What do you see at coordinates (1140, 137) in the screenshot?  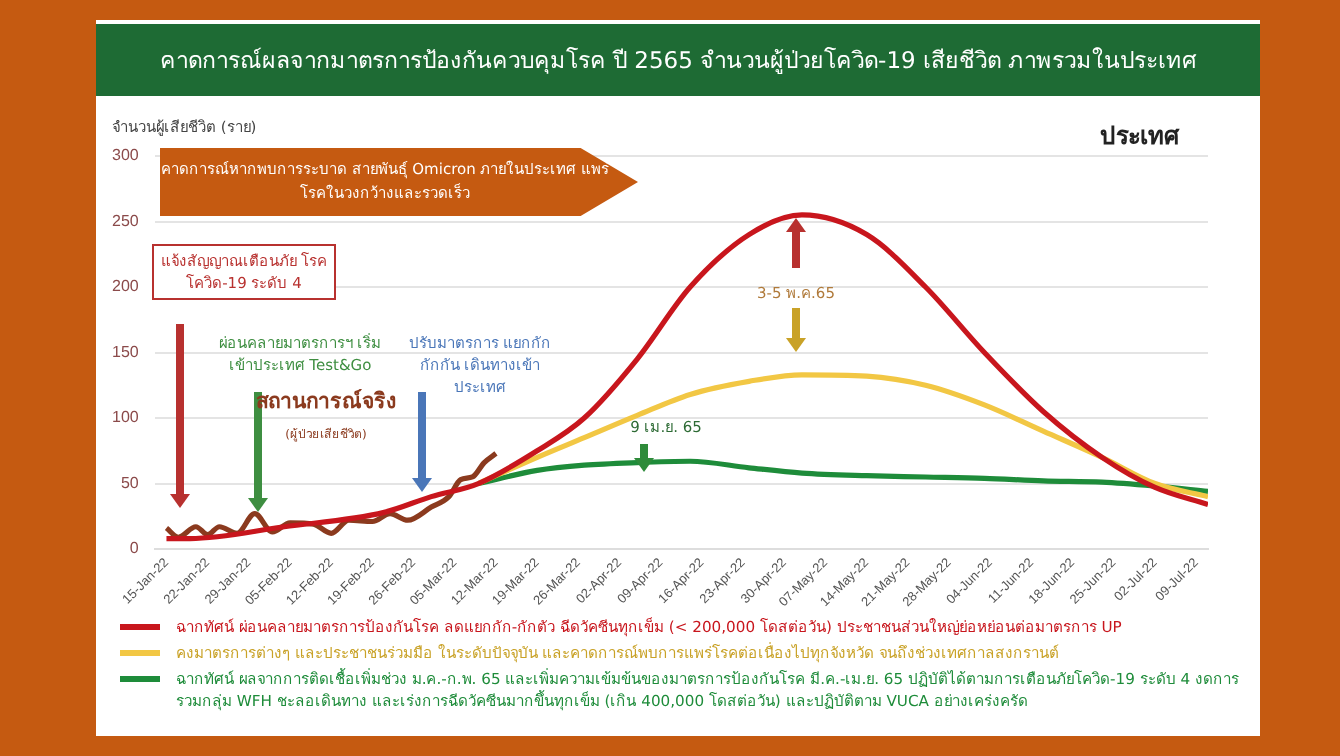 I see `text: ประเทศ` at bounding box center [1140, 137].